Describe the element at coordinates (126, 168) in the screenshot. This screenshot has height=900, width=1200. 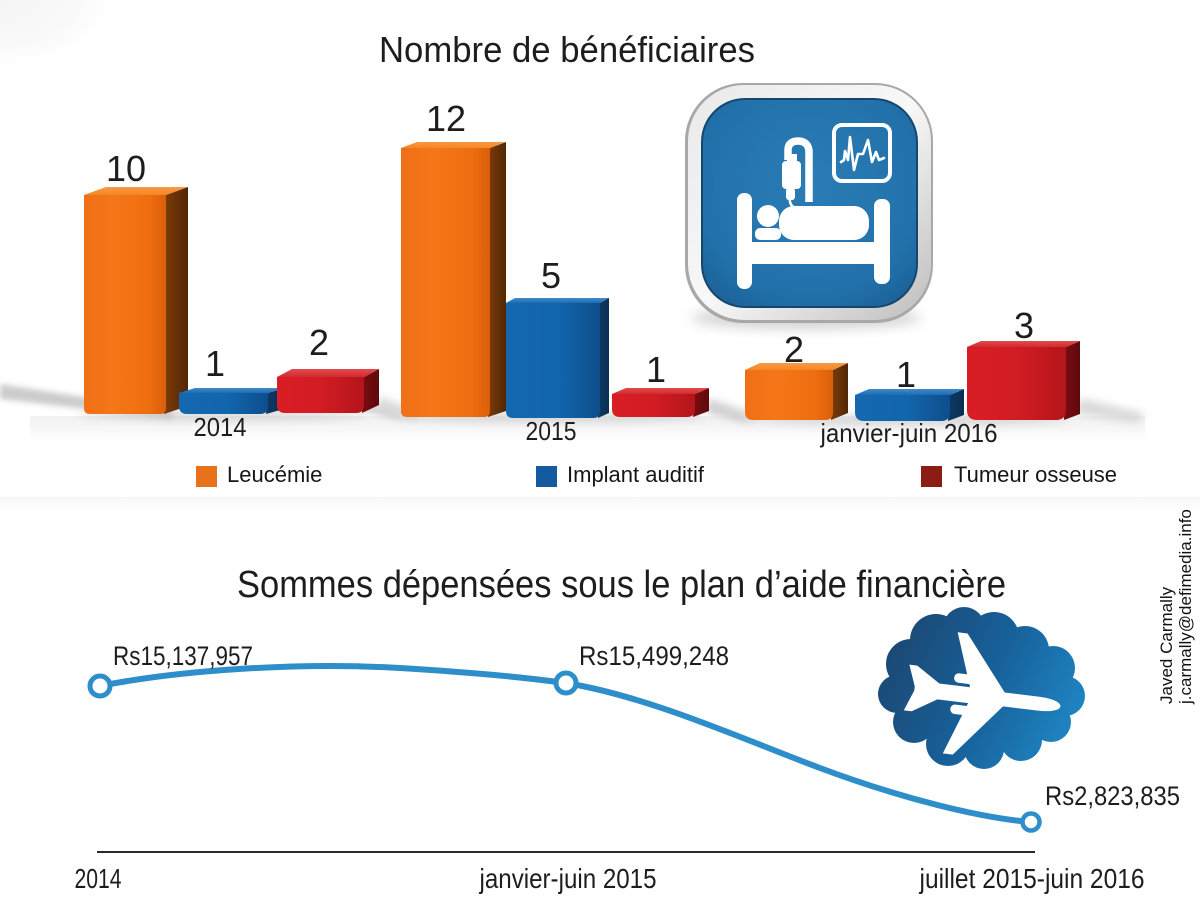
I see `svg-text: 10` at that location.